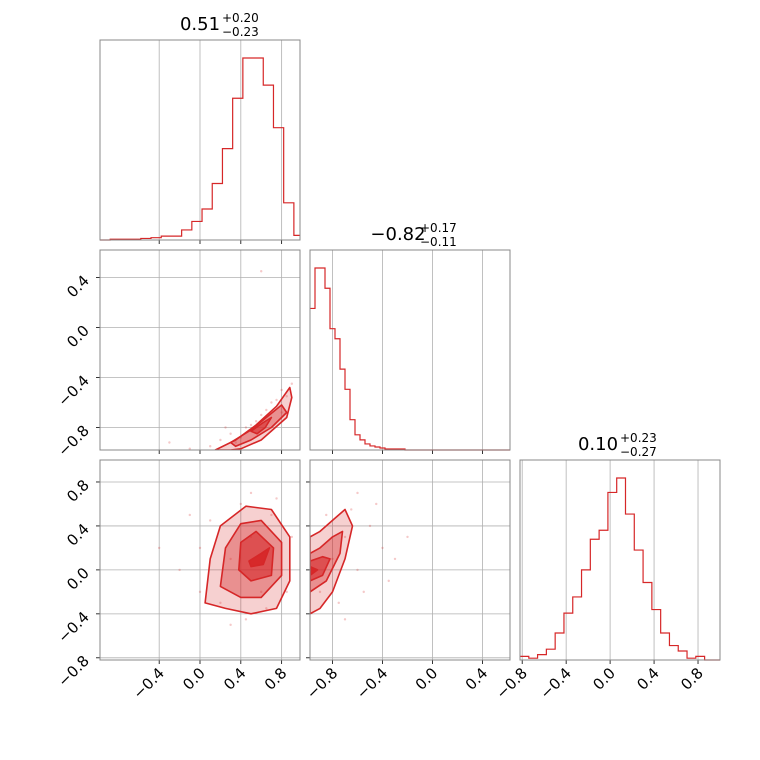  Describe the element at coordinates (555, 683) in the screenshot. I see `xtick-p2-1: −0.4` at that location.